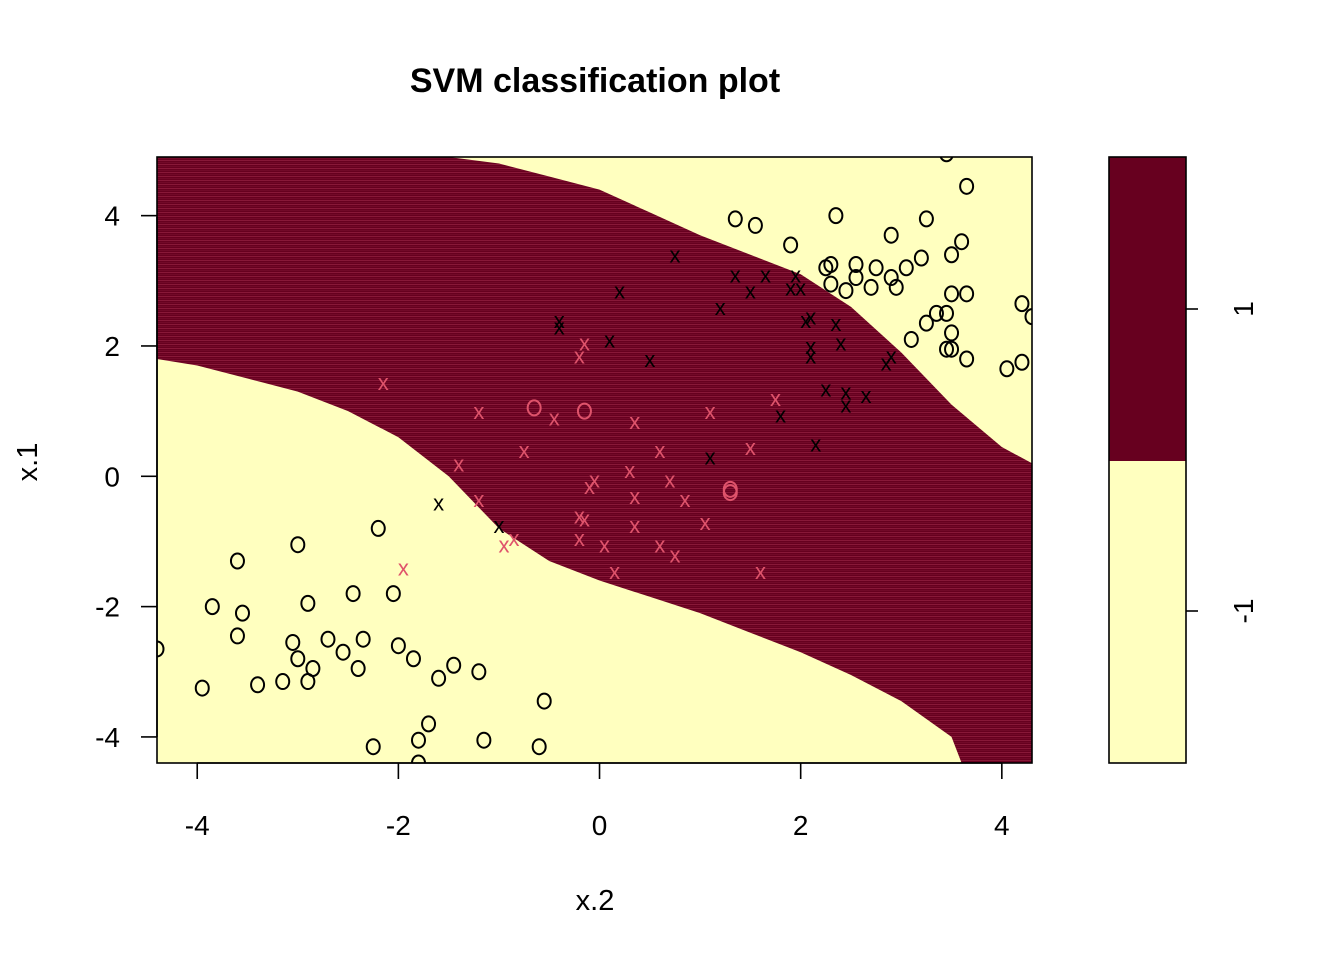 This screenshot has height=965, width=1344. I want to click on legend-border, so click(1147, 460).